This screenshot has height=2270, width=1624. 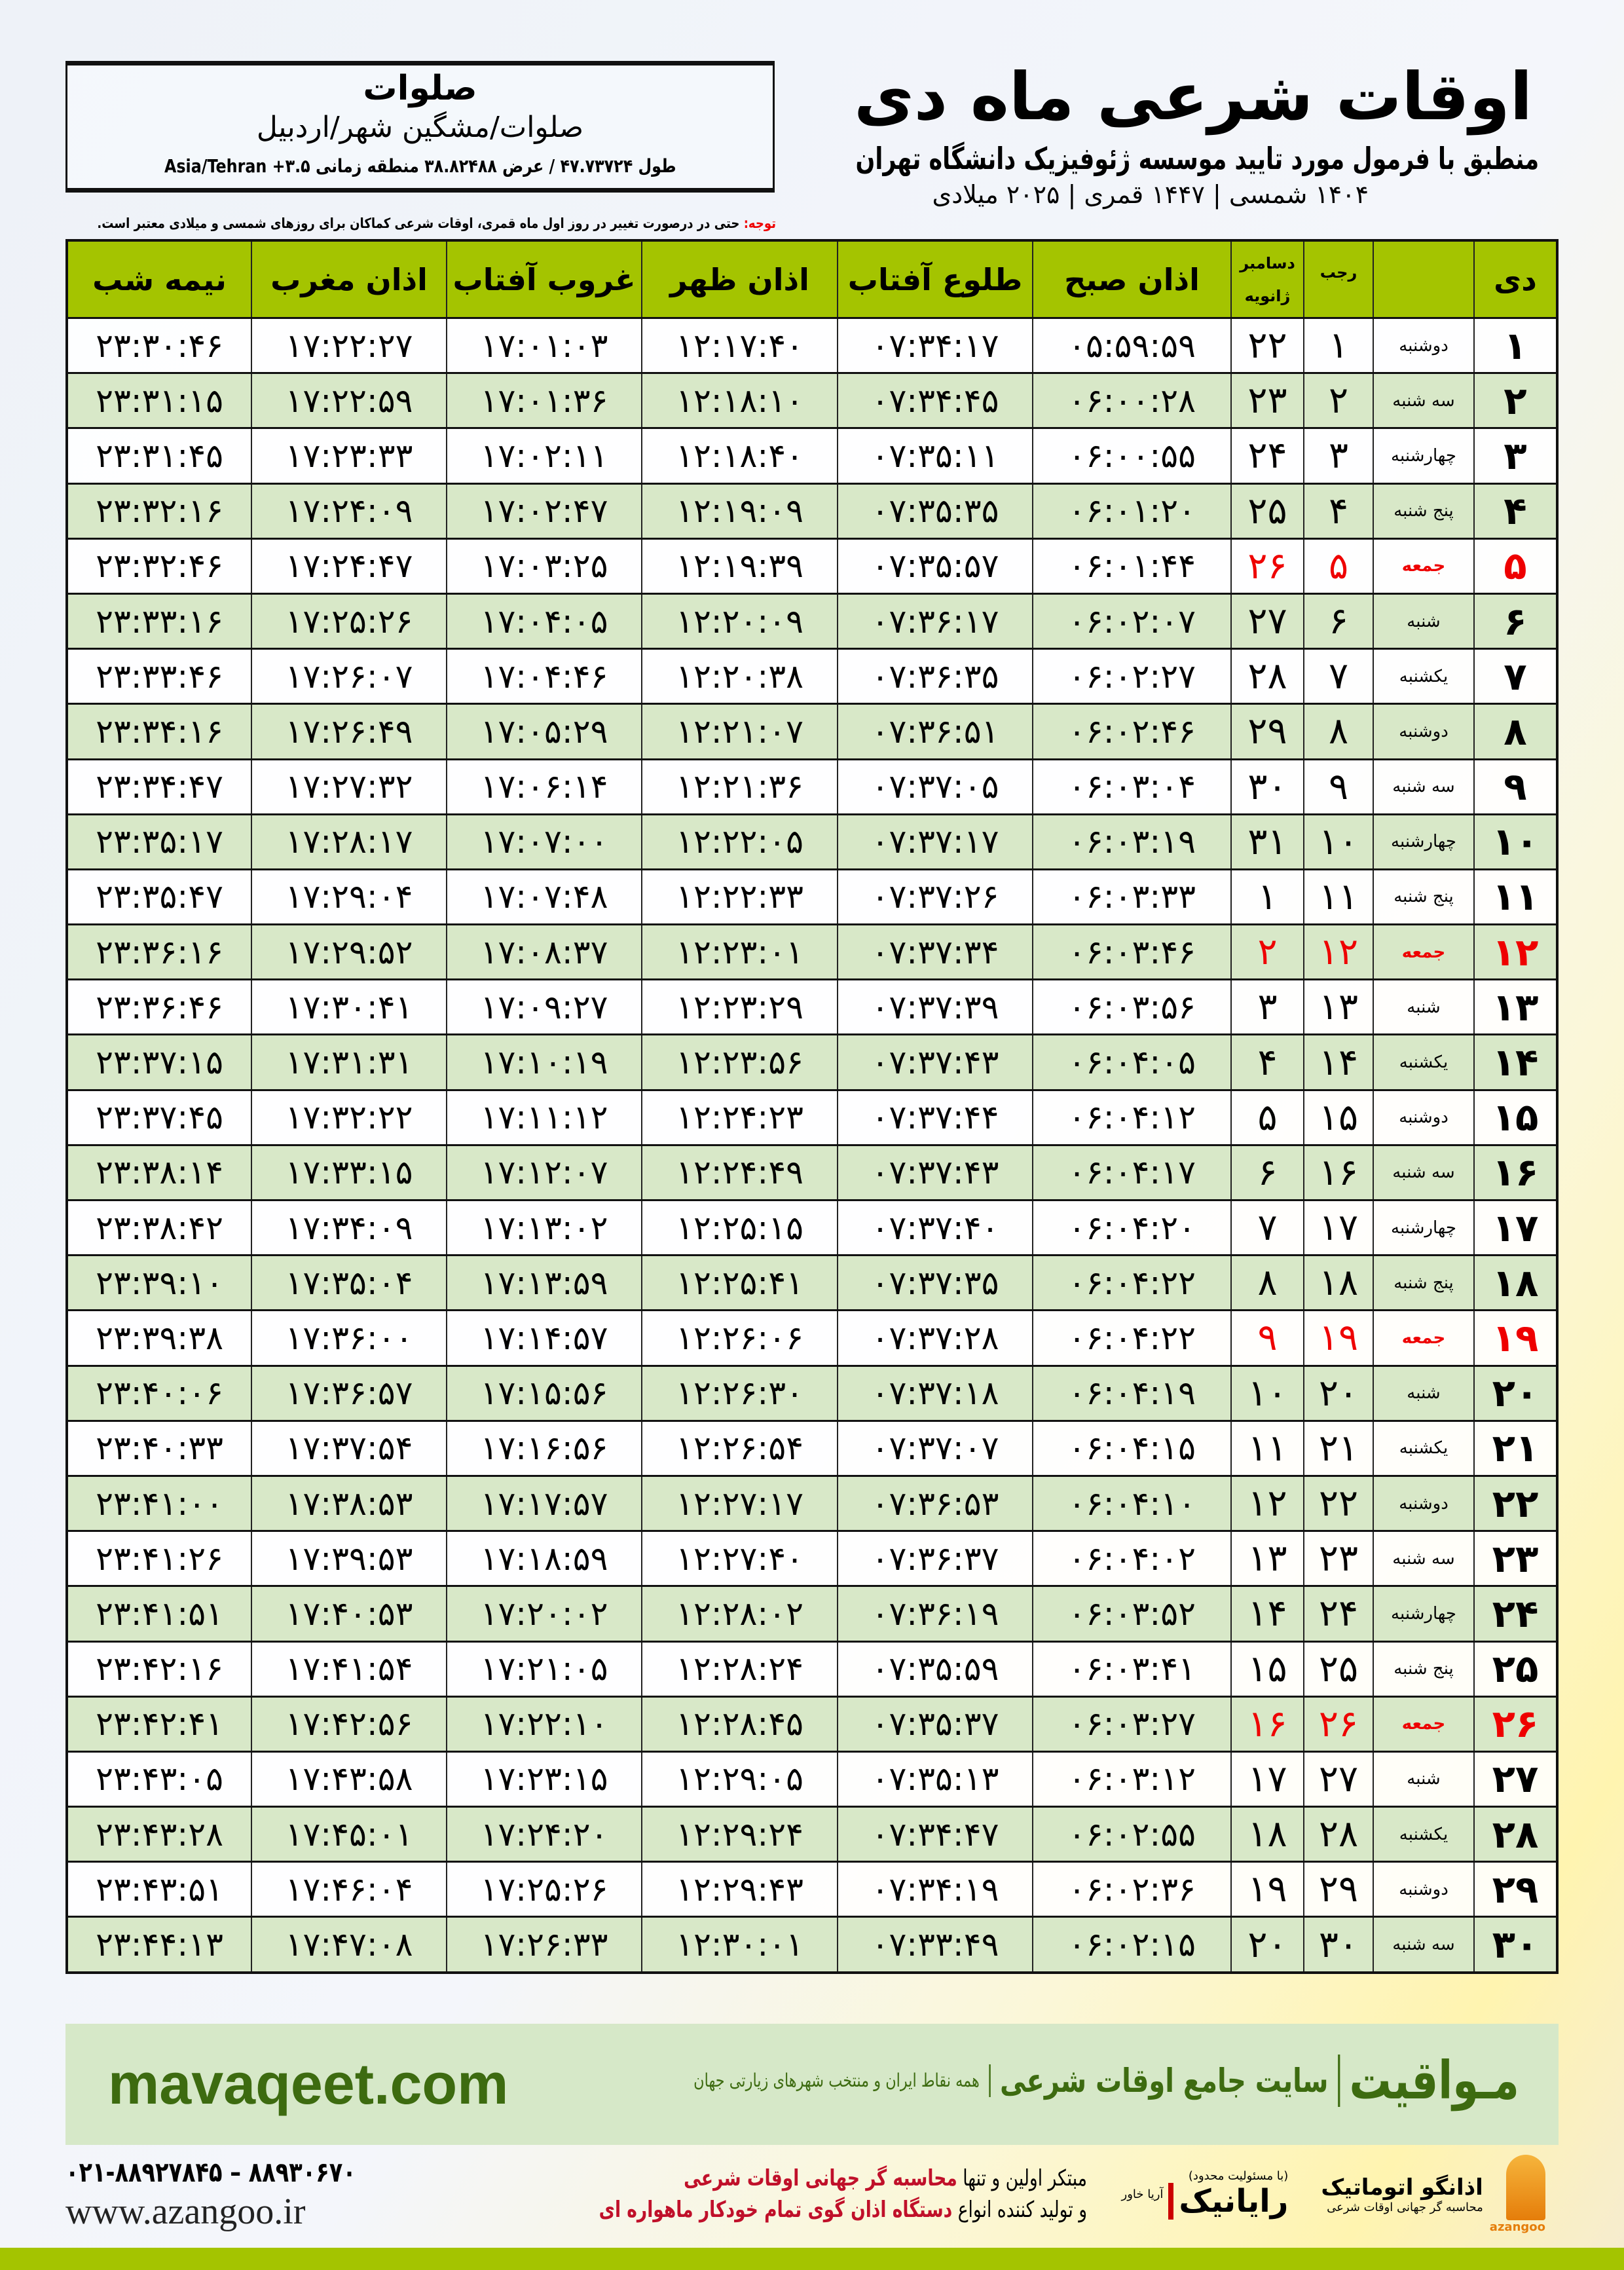 What do you see at coordinates (543, 1779) in the screenshot?
I see `sunset-time: ۱۷:۲۳:۱۵` at bounding box center [543, 1779].